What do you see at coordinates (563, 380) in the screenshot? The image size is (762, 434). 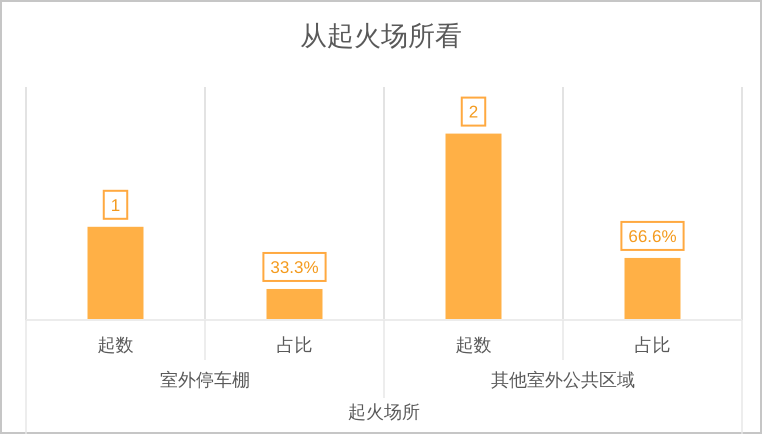 I see `text: 其他室外公共区域` at bounding box center [563, 380].